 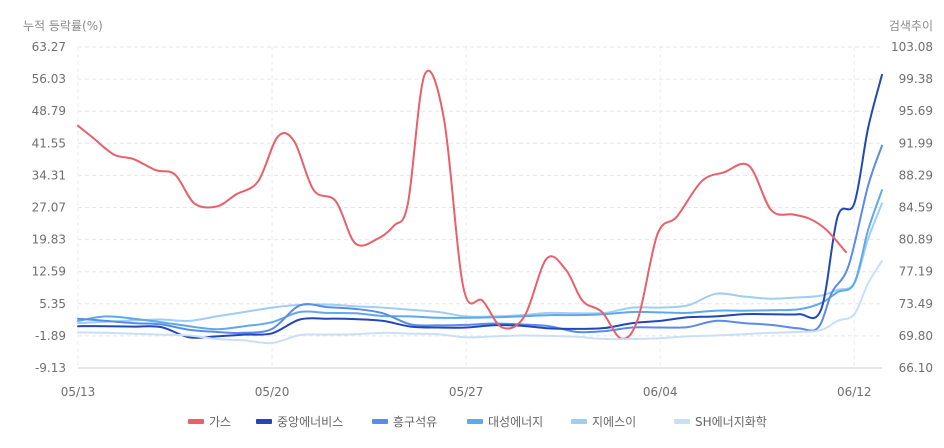 I want to click on y-right-axis-title: 검색추이, so click(x=911, y=26).